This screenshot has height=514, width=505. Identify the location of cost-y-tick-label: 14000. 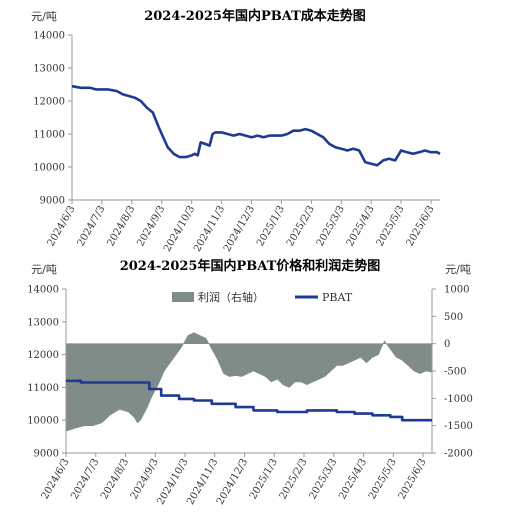
(49, 36).